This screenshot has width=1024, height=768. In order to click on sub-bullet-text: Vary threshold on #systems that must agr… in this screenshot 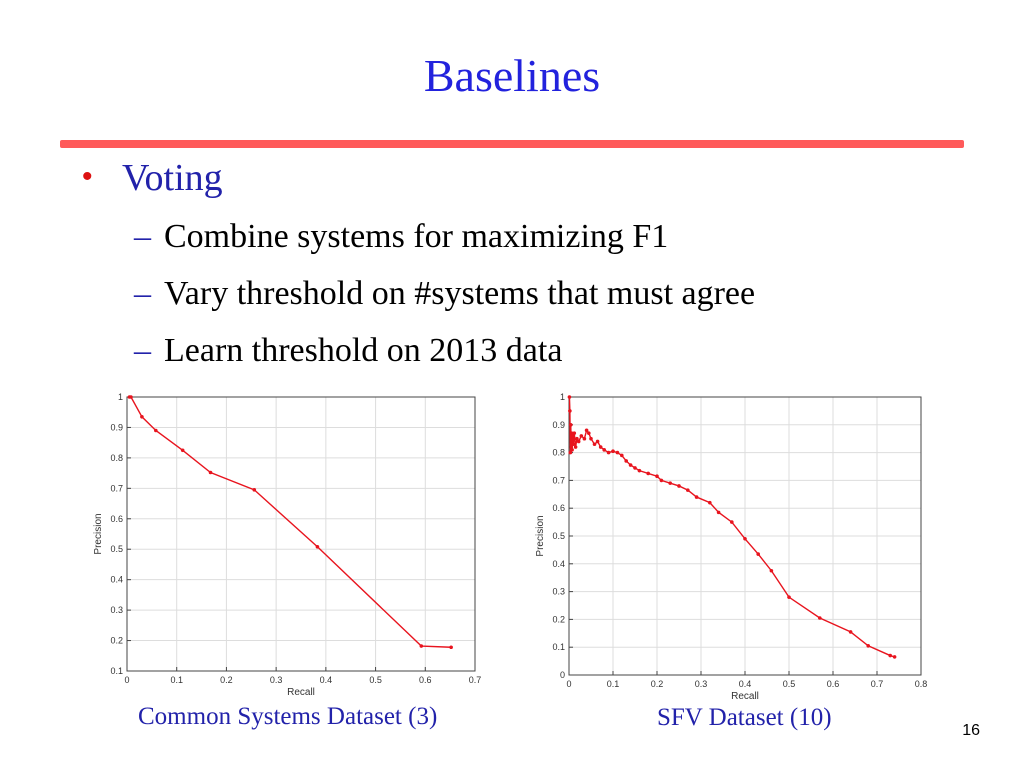, I will do `click(460, 293)`.